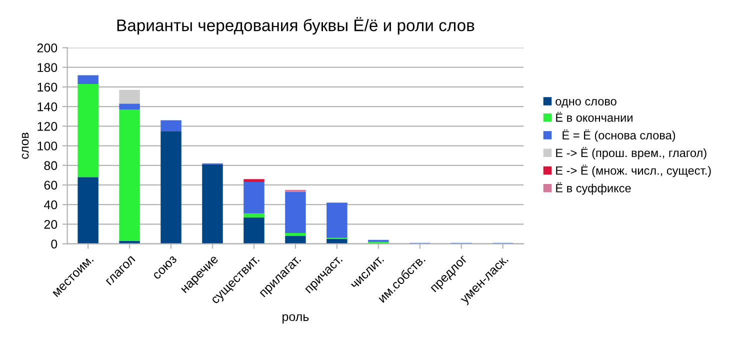 The image size is (748, 341). Describe the element at coordinates (51, 224) in the screenshot. I see `y-tick-label: 20` at that location.